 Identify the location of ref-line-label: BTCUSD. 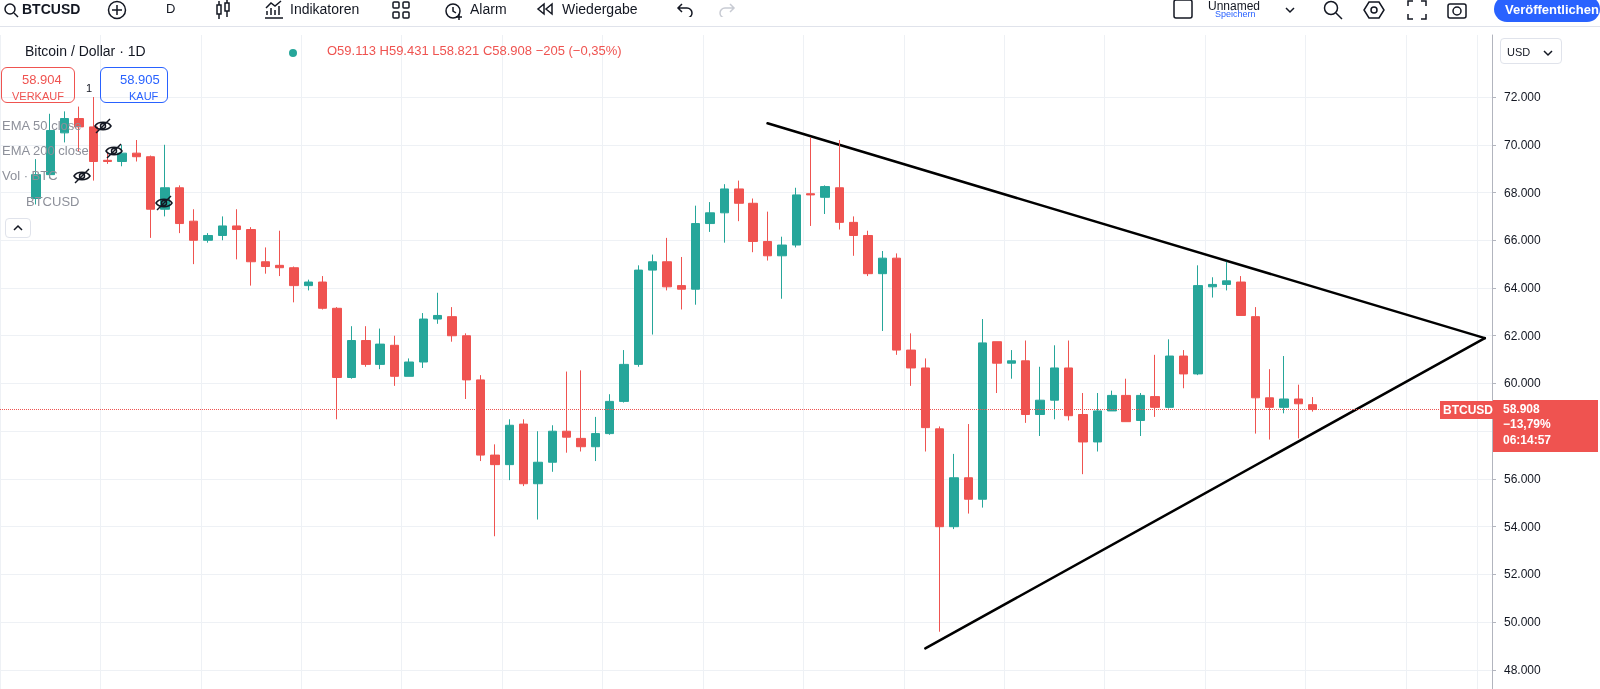
(1468, 409).